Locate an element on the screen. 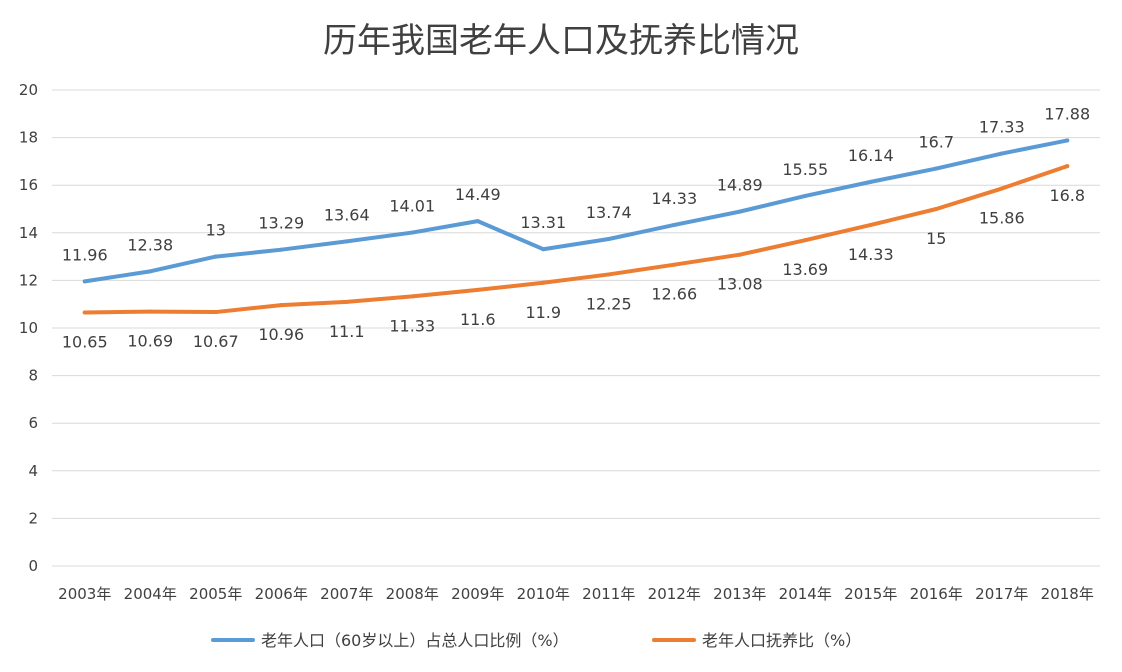 Image resolution: width=1122 pixels, height=672 pixels. data-label: 15 is located at coordinates (936, 238).